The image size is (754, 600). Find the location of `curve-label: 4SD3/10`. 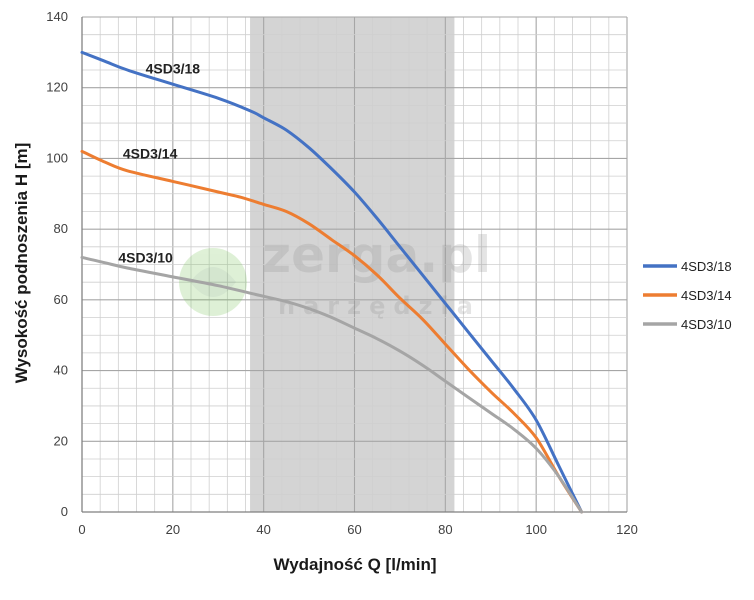

curve-label: 4SD3/10 is located at coordinates (145, 258).